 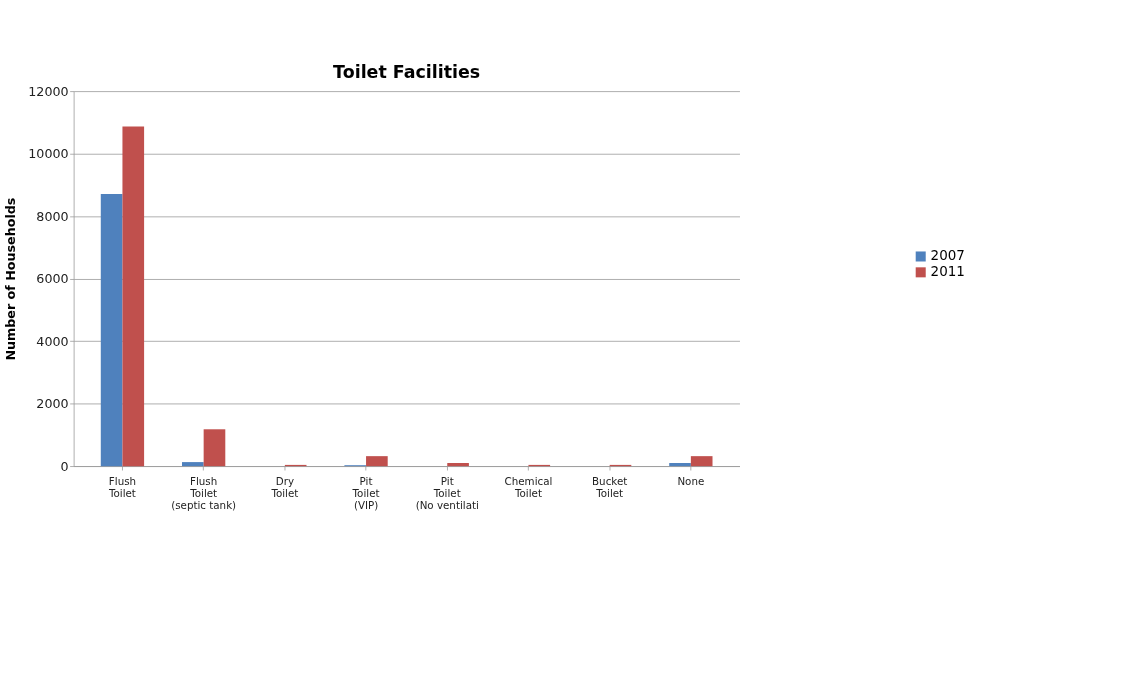 I want to click on legend-label: 2011, so click(x=947, y=271).